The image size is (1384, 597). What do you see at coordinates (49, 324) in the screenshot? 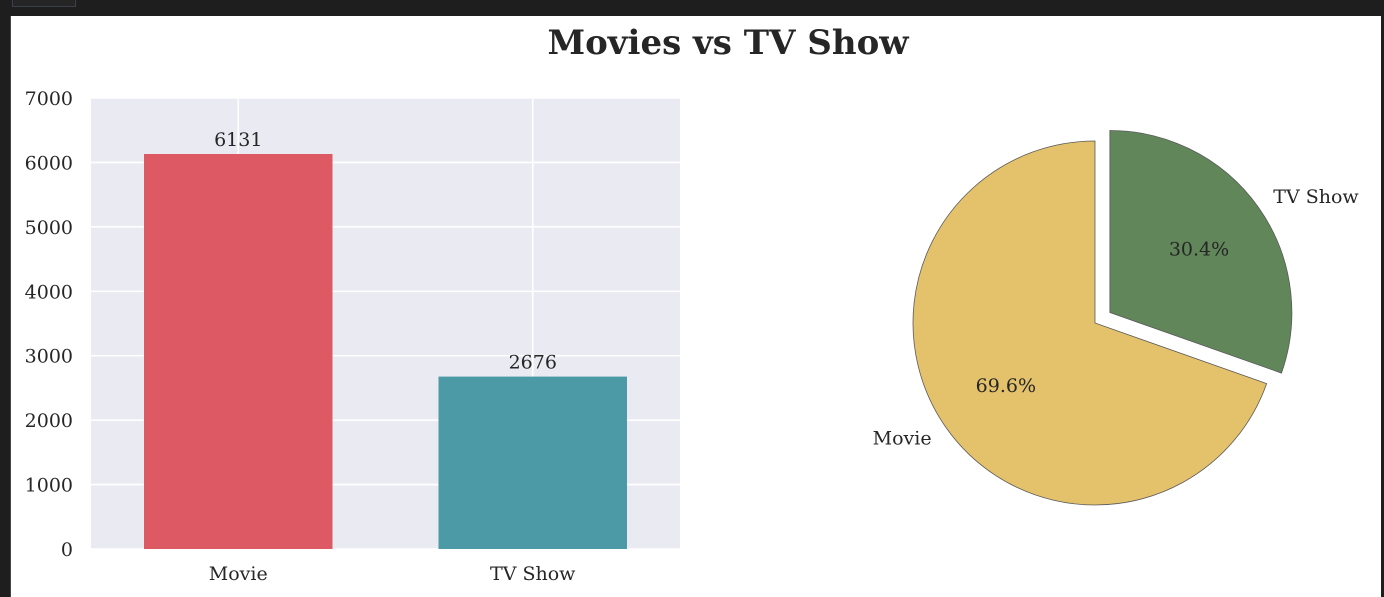
I see `bar-y-tick-labels: 0 1000 2000 3000 4000 5000 6000 7000` at bounding box center [49, 324].